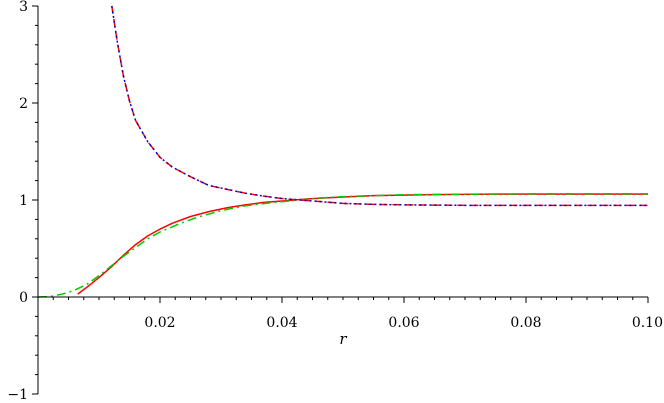  What do you see at coordinates (23, 104) in the screenshot?
I see `y-tick-label: 2` at bounding box center [23, 104].